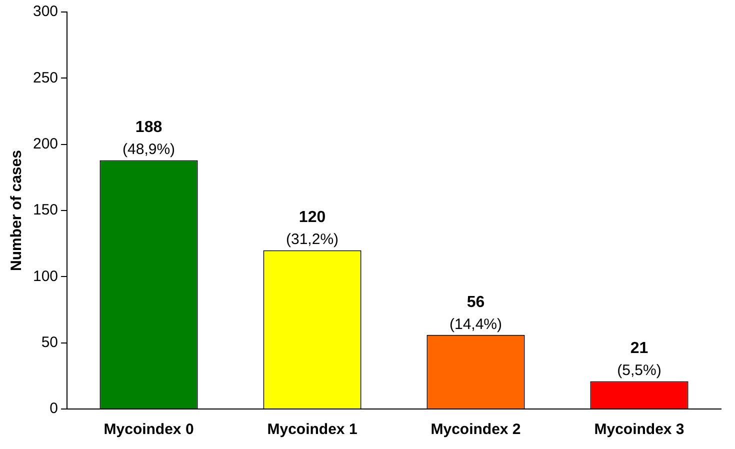 The image size is (735, 449). What do you see at coordinates (17, 210) in the screenshot?
I see `y-axis-title: Number of cases` at bounding box center [17, 210].